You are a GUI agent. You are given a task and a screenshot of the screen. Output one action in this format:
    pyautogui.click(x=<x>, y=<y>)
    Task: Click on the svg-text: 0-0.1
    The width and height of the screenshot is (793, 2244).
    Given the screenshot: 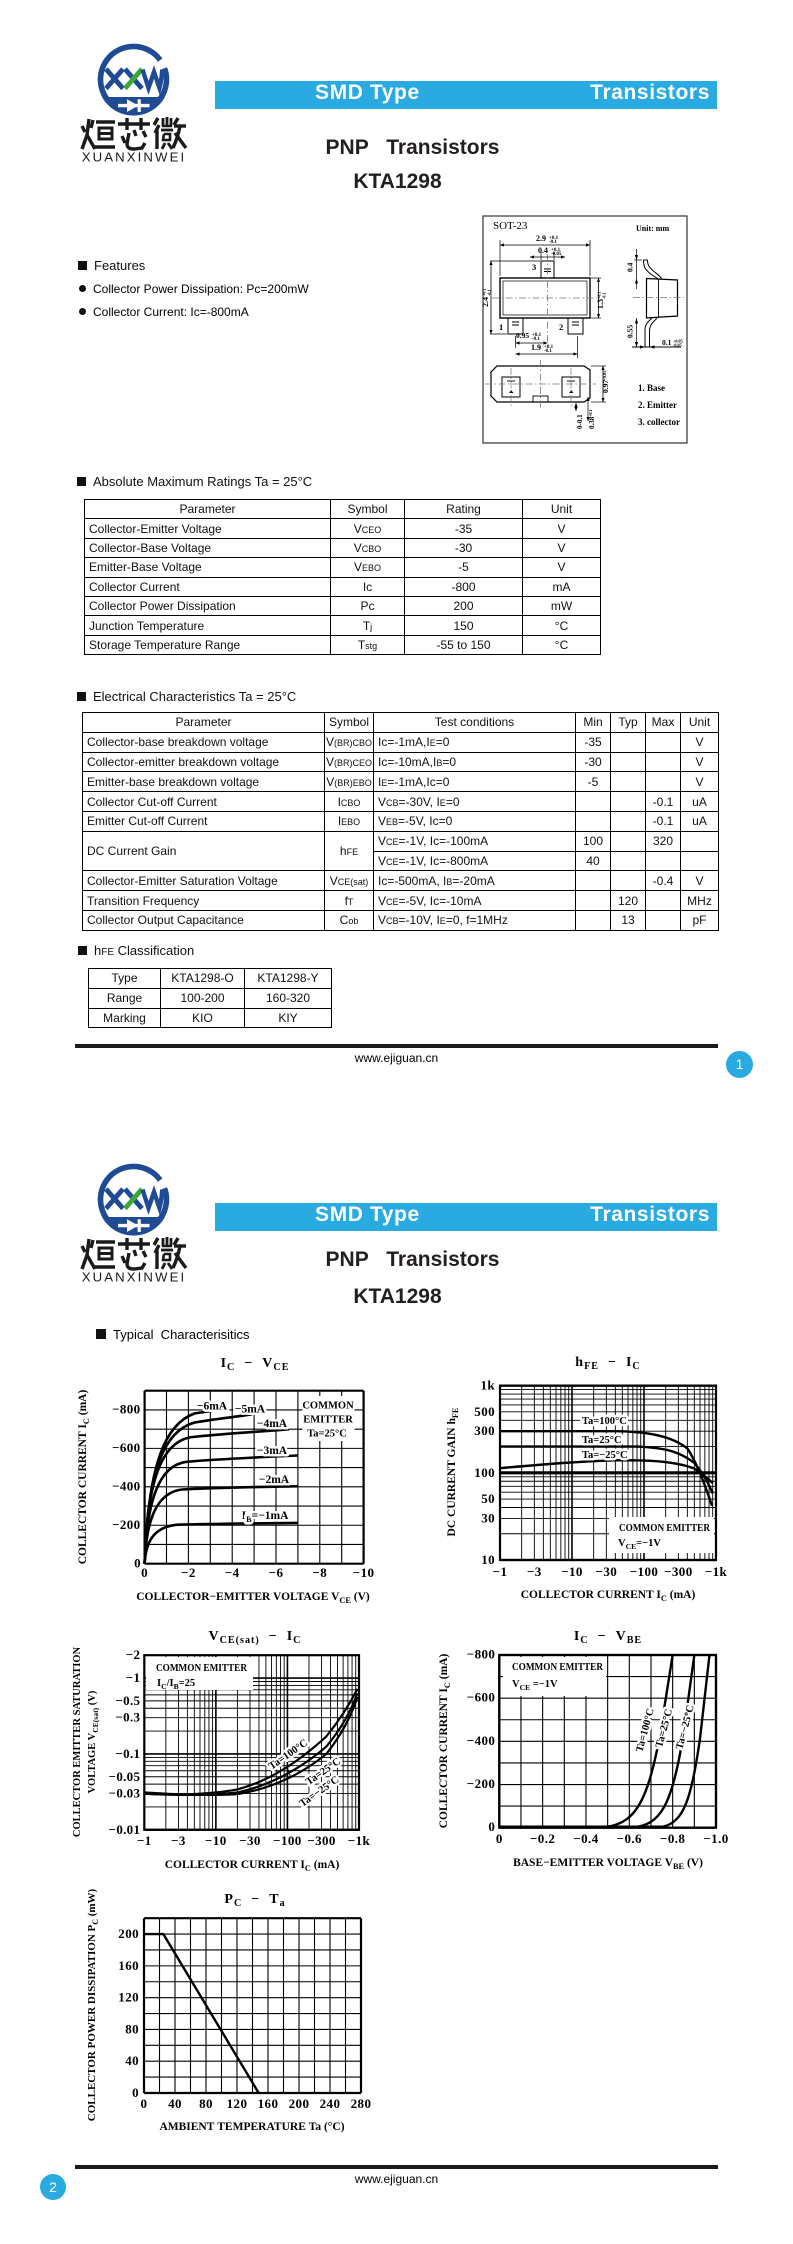 What is the action you would take?
    pyautogui.click(x=580, y=421)
    